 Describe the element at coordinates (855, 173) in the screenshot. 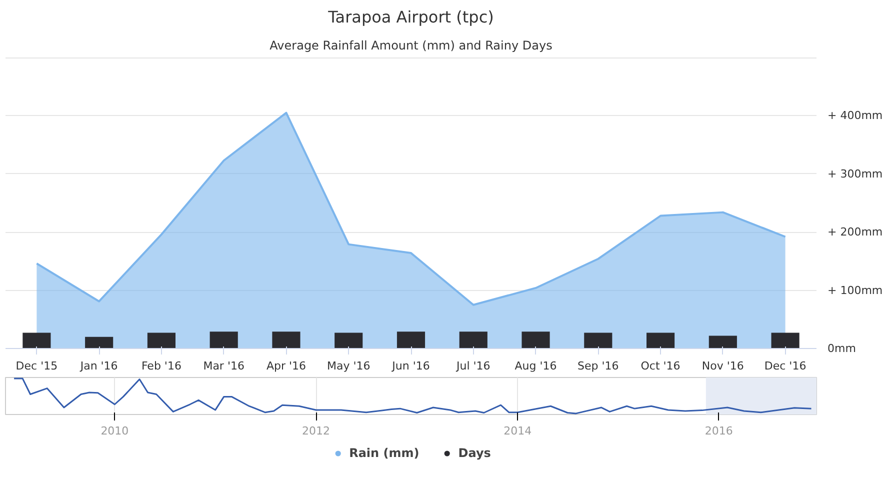

I see `y-tick-label: + 300mm` at that location.